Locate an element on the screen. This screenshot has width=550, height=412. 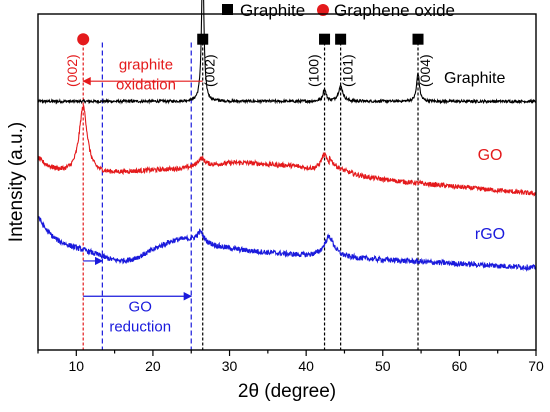
x-tick-label-40: 40 is located at coordinates (306, 366).